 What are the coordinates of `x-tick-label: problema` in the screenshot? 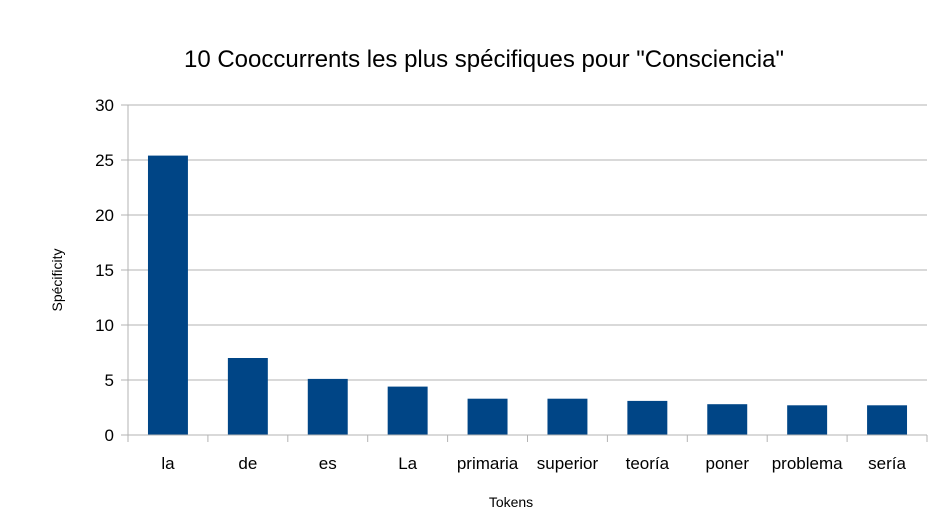 It's located at (807, 463).